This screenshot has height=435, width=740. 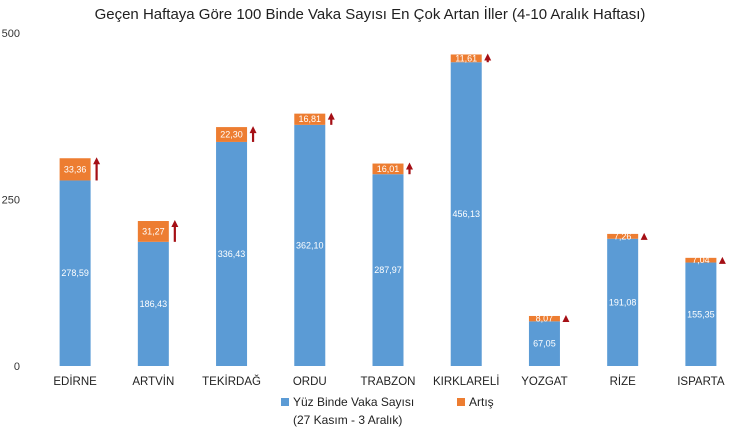 What do you see at coordinates (353, 402) in the screenshot?
I see `legend-label-vaka: Yüz Binde Vaka Sayısı` at bounding box center [353, 402].